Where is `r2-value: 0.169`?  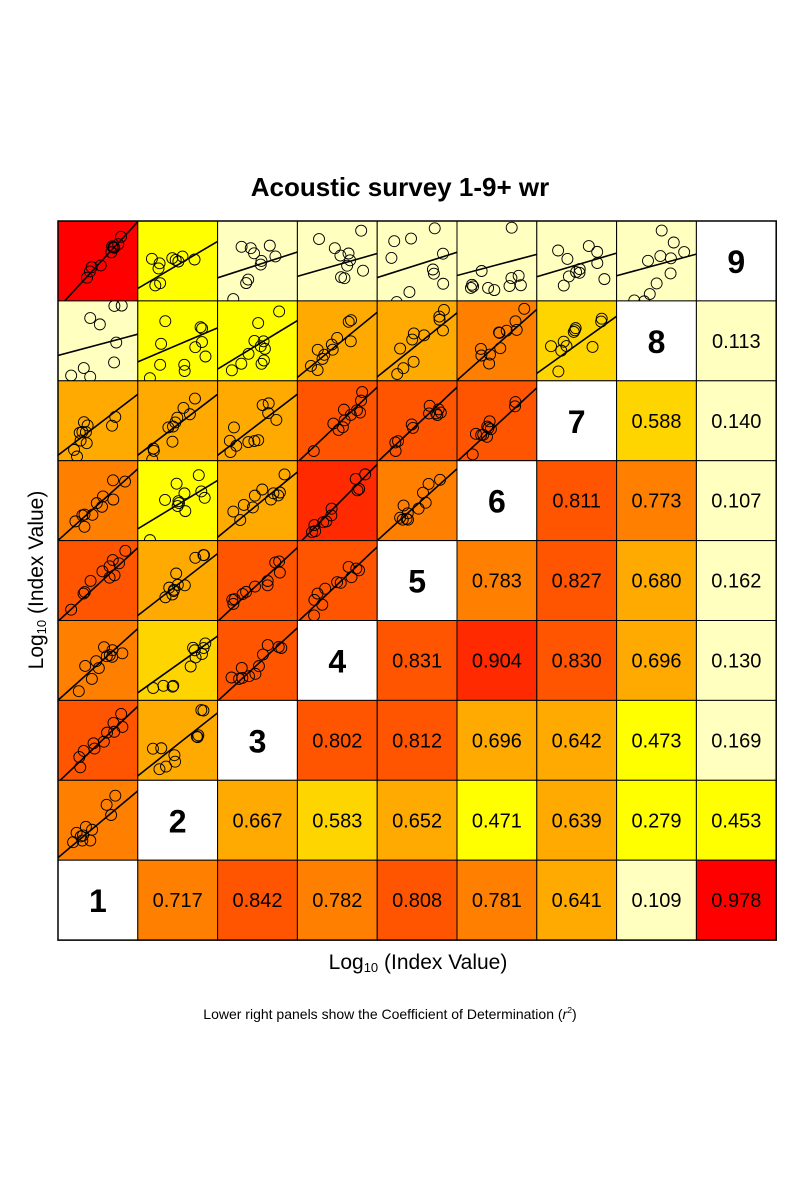 r2-value: 0.169 is located at coordinates (736, 741).